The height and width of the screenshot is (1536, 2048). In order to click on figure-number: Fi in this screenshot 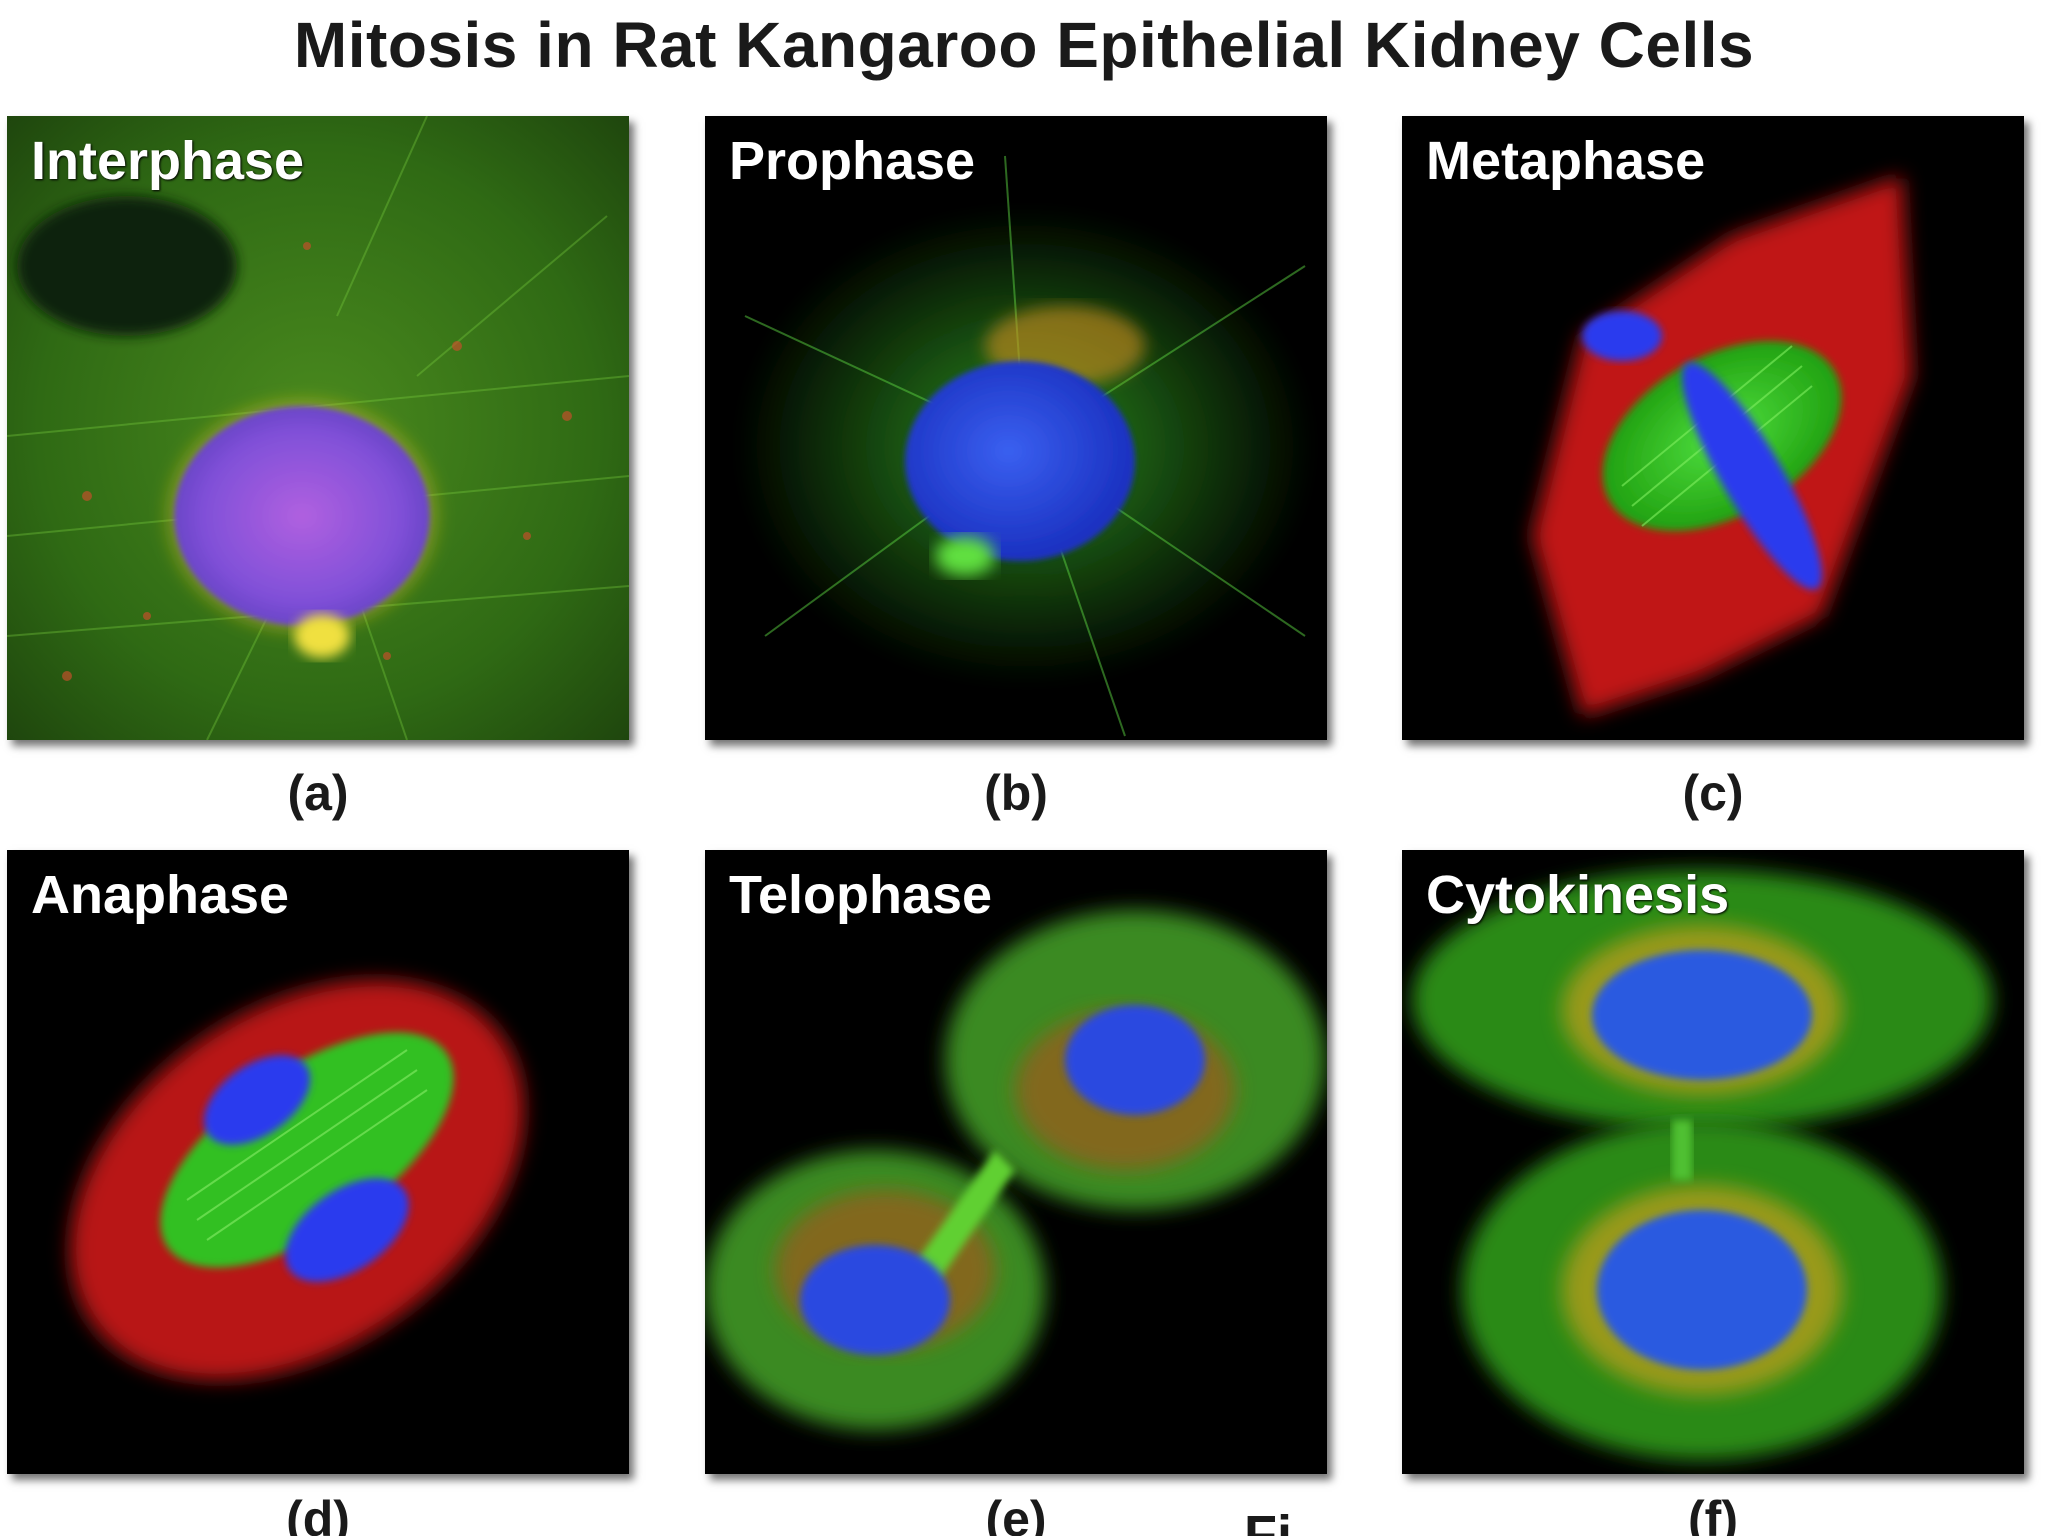, I will do `click(1268, 1520)`.